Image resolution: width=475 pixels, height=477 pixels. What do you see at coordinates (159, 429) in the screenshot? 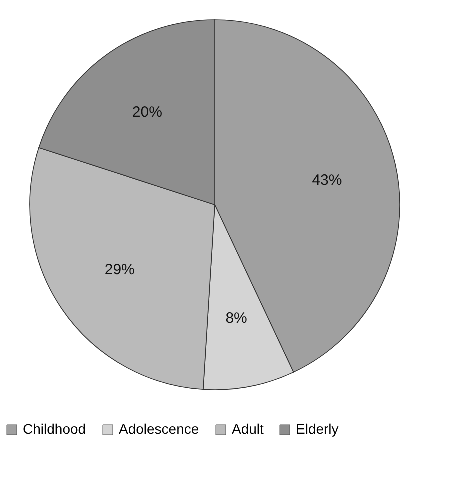
I see `legend-label: Adolescence` at bounding box center [159, 429].